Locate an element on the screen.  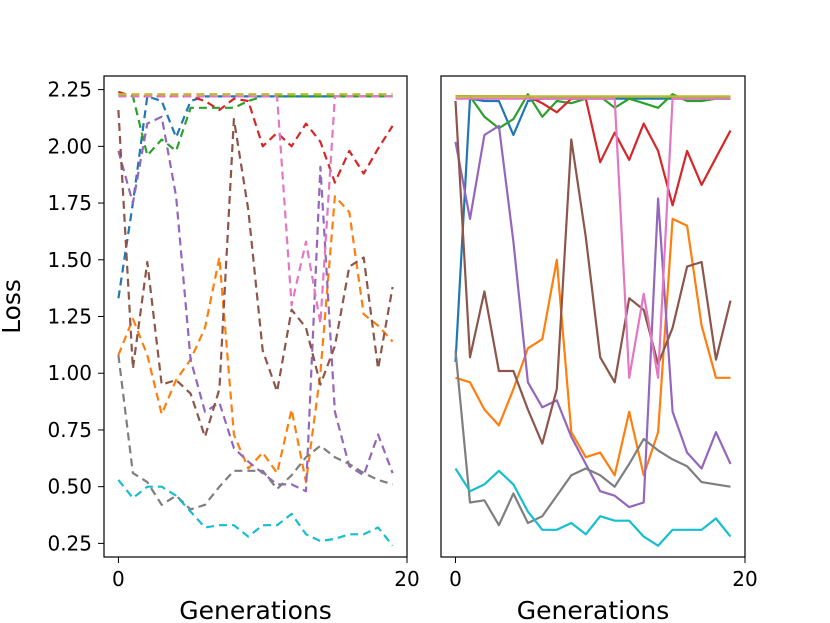
left-y-ticks: 0.25 0.50 0.75 1.00 1.25 1.50 1.75 2.00 2.25 is located at coordinates (75, 316).